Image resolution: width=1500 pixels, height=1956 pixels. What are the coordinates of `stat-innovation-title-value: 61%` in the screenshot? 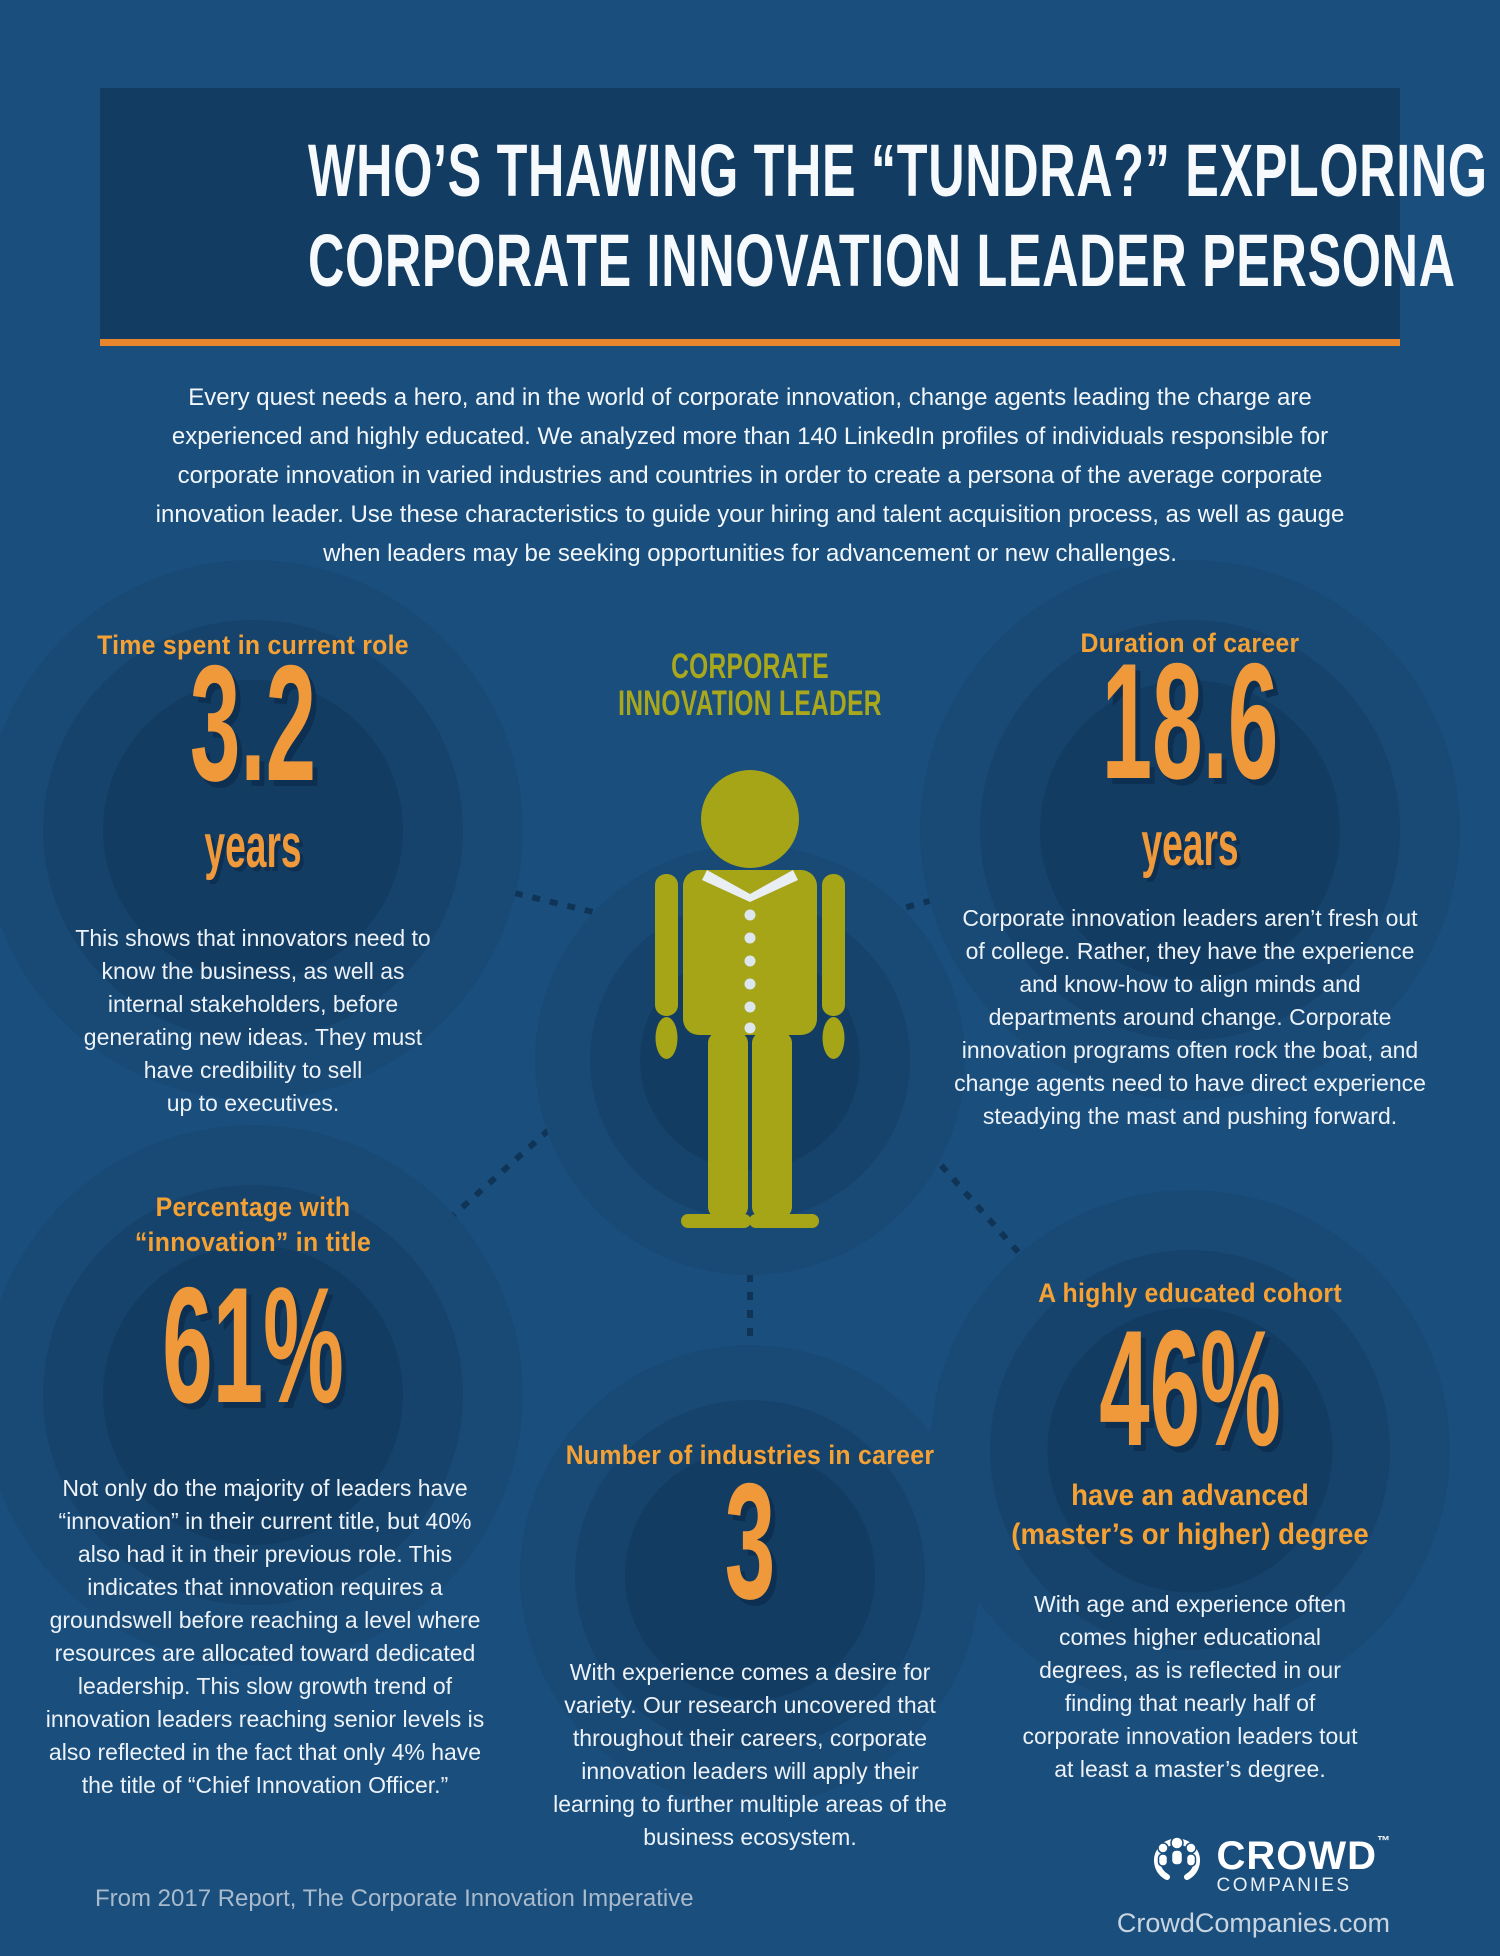 It's located at (253, 1345).